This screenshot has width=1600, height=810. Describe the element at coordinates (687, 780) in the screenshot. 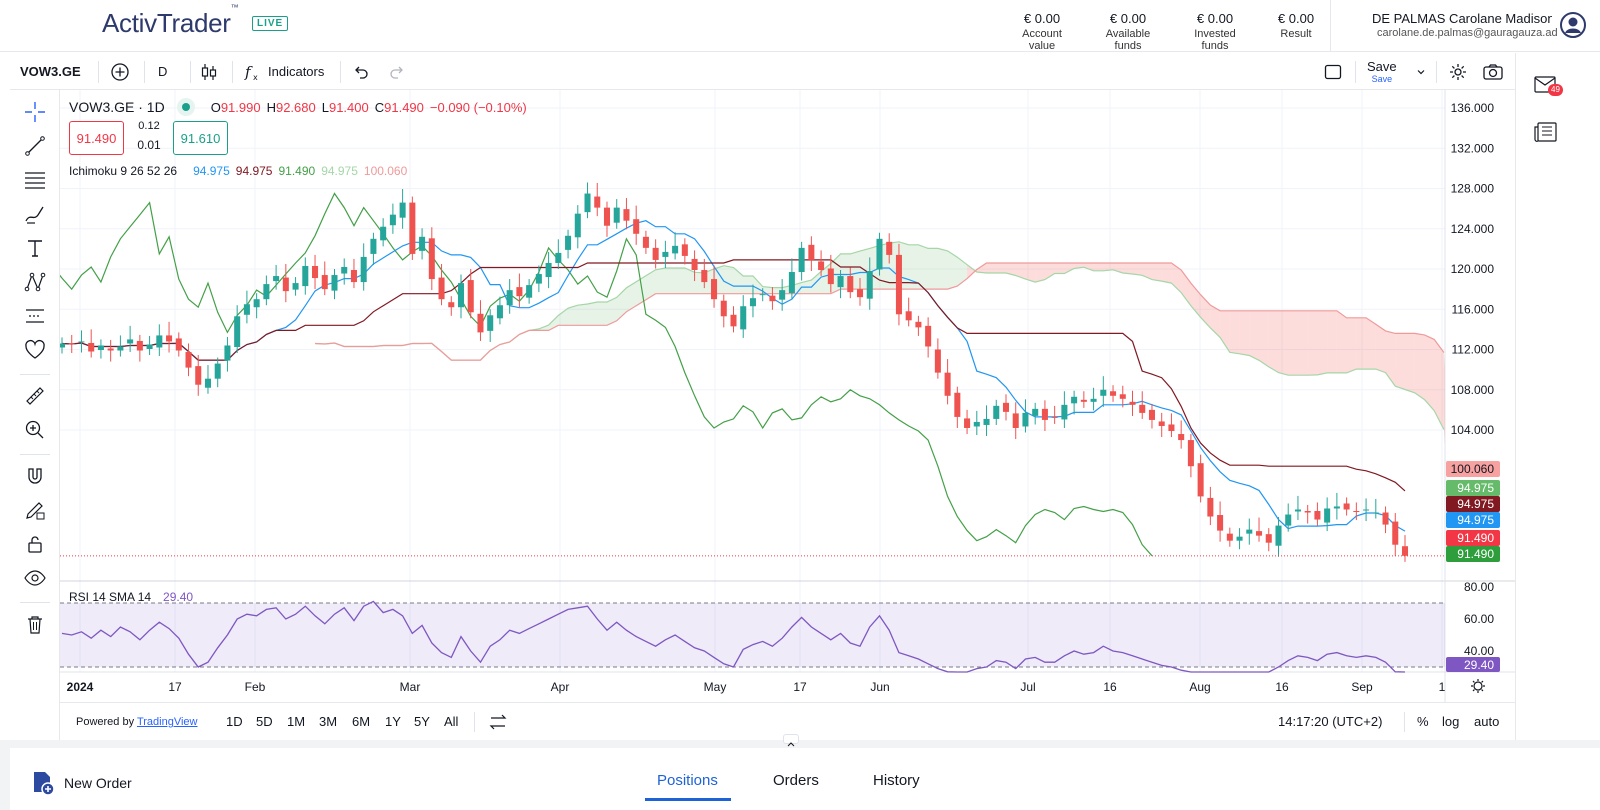

I see `tab-positions: Positions` at that location.